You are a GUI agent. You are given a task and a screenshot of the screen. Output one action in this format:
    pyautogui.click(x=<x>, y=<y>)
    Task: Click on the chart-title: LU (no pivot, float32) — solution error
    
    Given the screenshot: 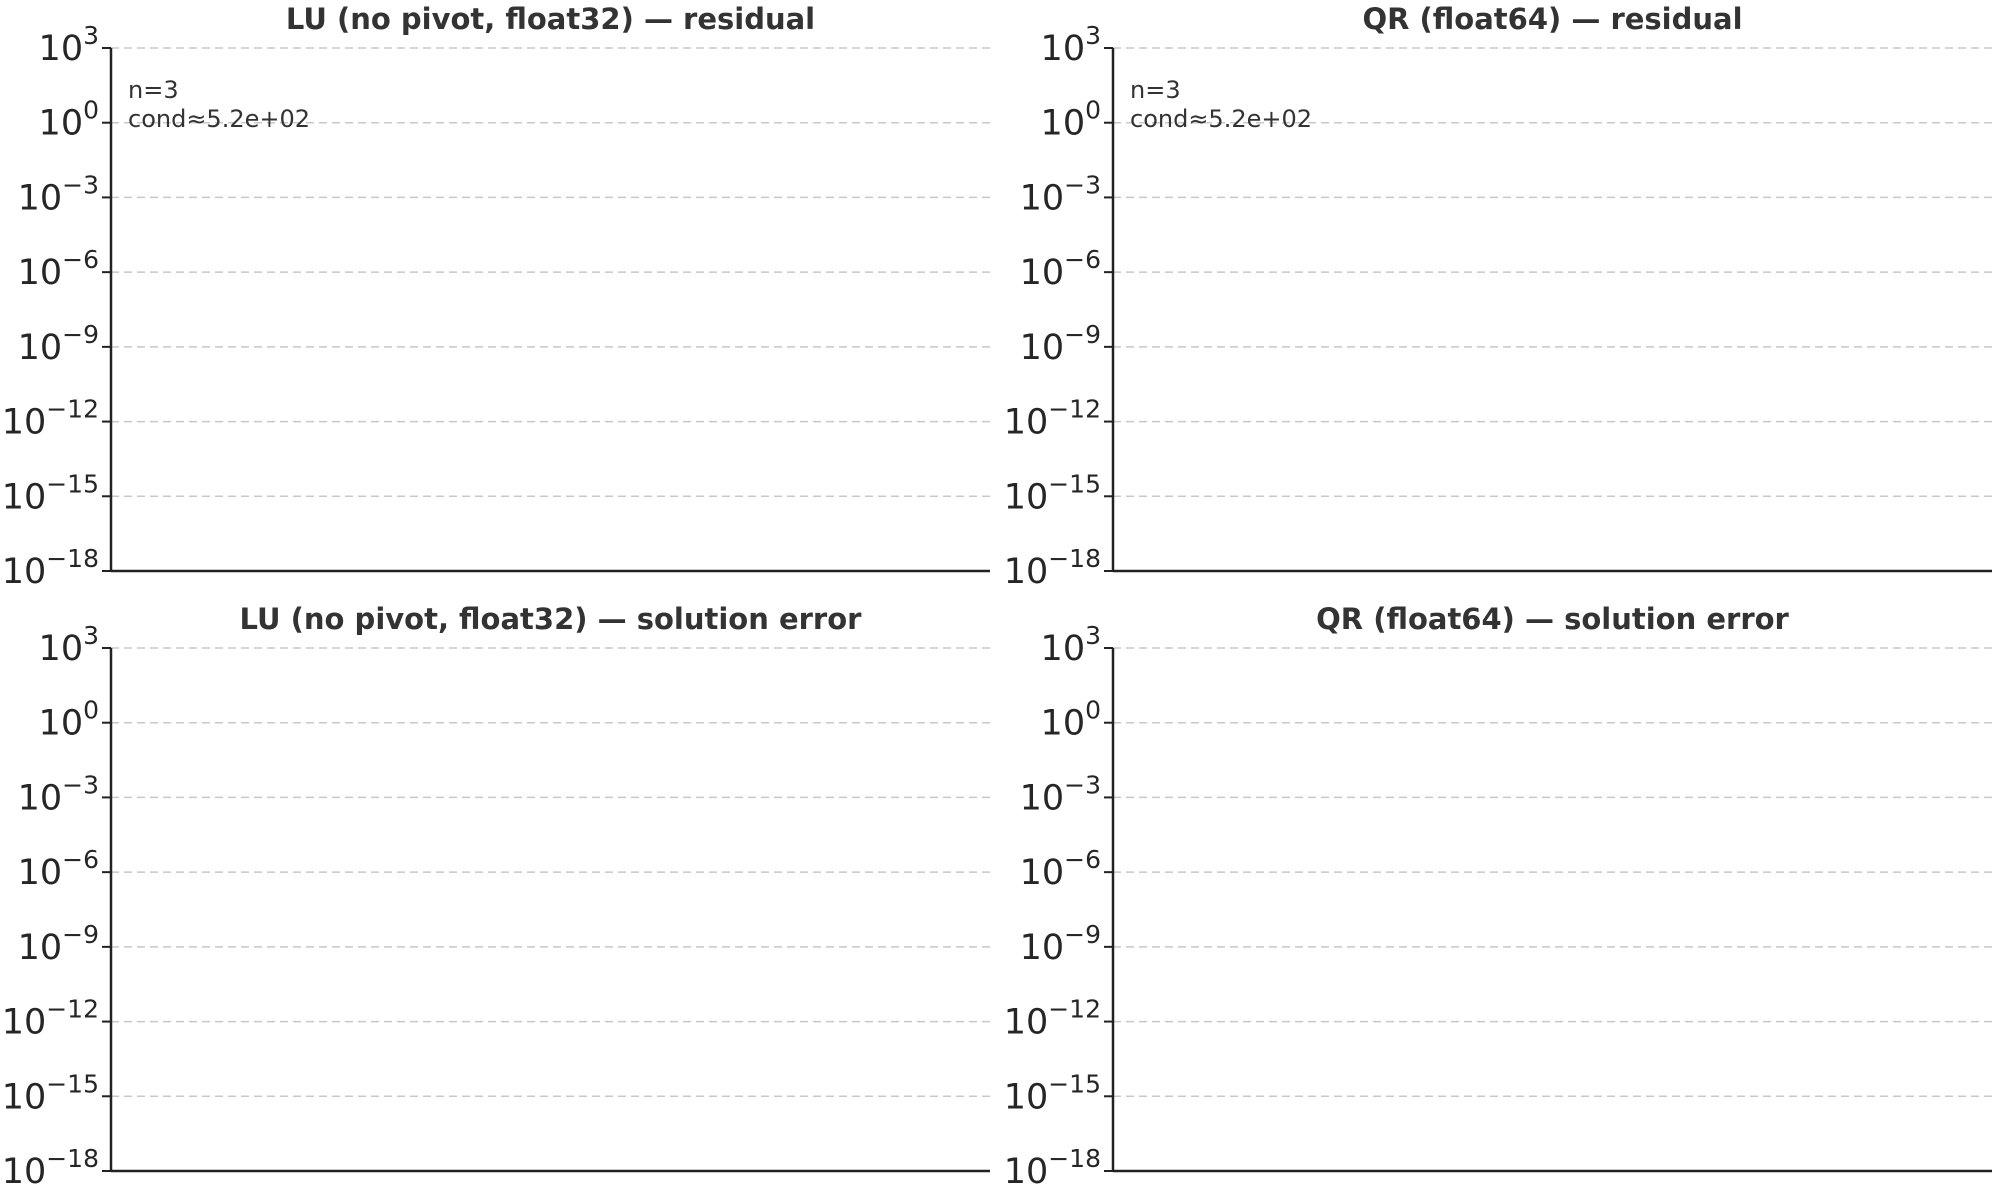 What is the action you would take?
    pyautogui.click(x=551, y=619)
    